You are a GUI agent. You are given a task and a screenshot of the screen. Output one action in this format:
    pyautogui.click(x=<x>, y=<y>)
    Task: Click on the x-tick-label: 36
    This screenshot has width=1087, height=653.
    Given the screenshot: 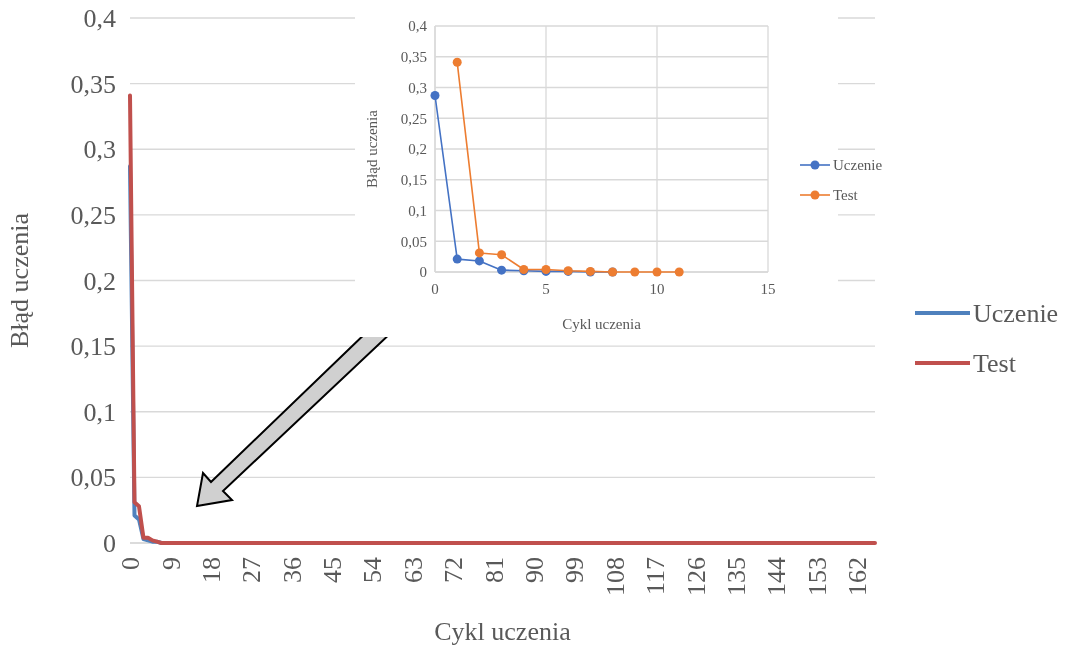 What is the action you would take?
    pyautogui.click(x=292, y=570)
    